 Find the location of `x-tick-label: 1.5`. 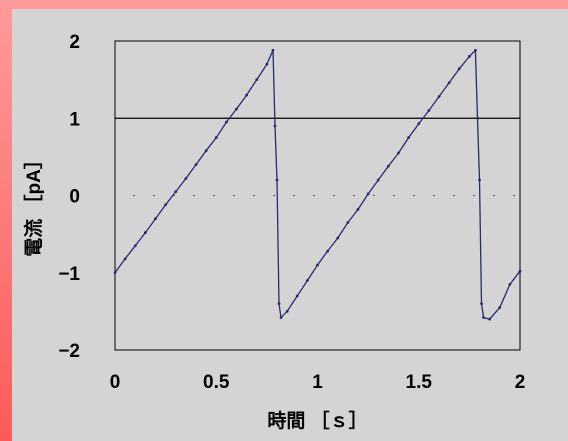

x-tick-label: 1.5 is located at coordinates (419, 382).